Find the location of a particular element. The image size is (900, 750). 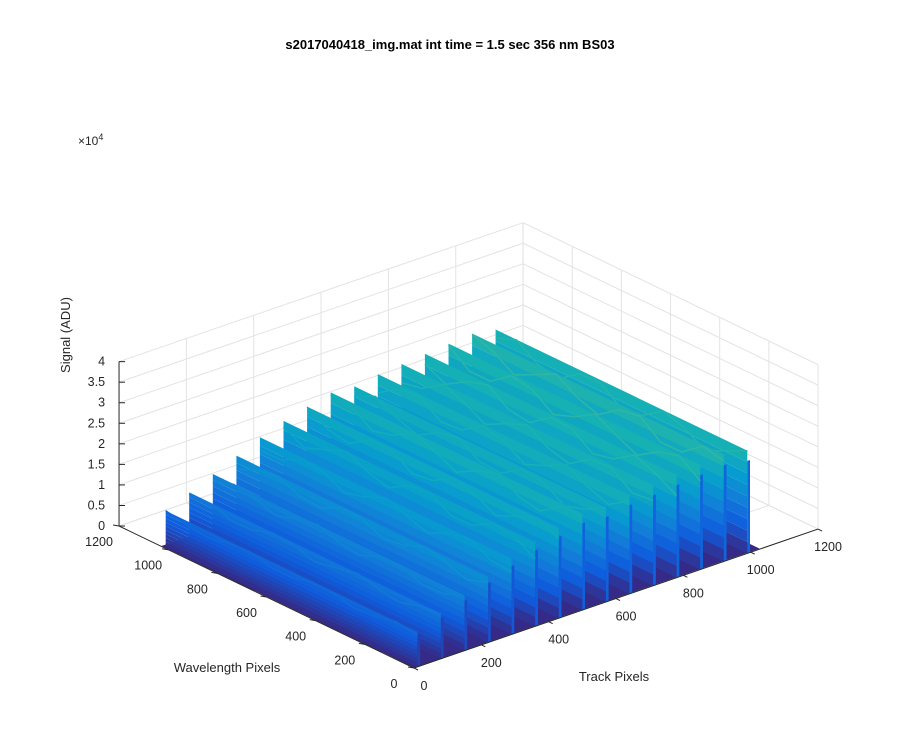

y-axis-label: Wavelength Pixels is located at coordinates (227, 667).